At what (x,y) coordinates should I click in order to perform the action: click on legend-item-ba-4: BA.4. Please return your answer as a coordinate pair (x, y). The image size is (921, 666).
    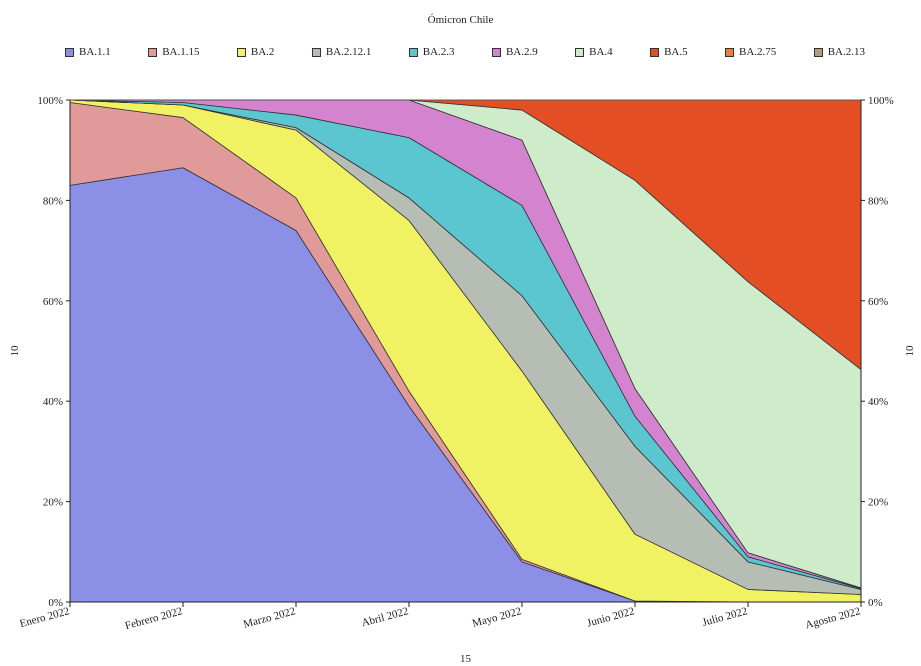
    Looking at the image, I should click on (594, 52).